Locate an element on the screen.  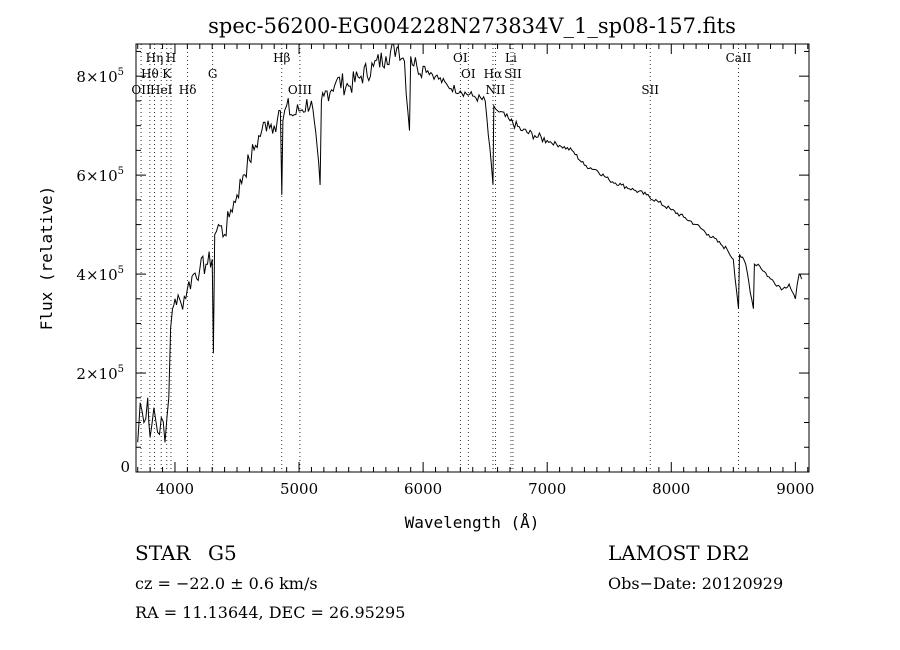
line-label: Hβ is located at coordinates (281, 58).